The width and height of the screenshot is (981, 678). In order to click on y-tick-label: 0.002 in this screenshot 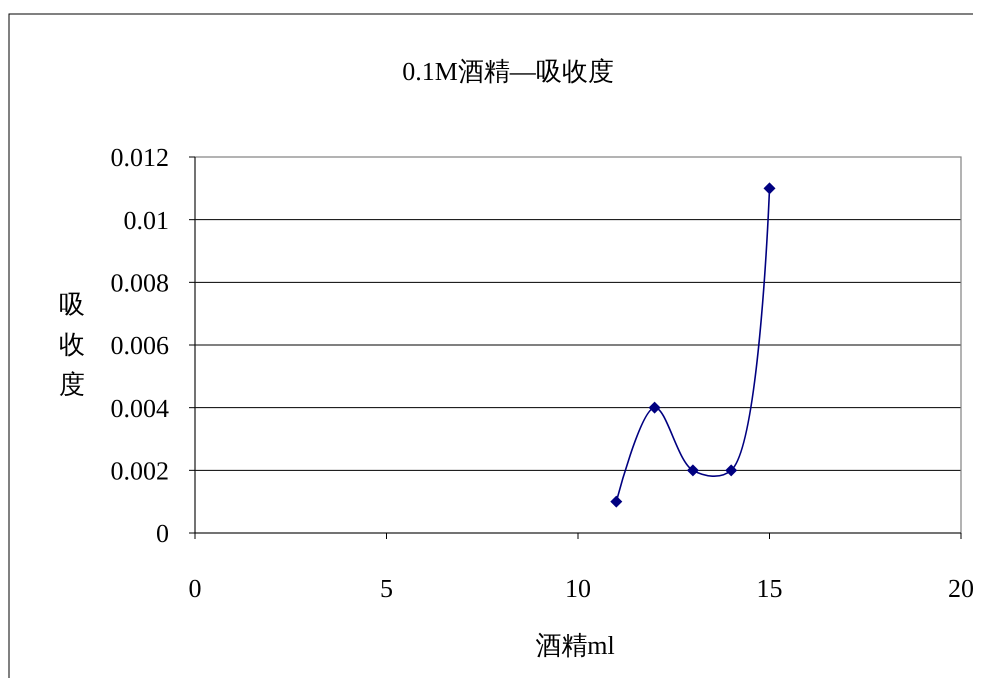, I will do `click(139, 471)`.